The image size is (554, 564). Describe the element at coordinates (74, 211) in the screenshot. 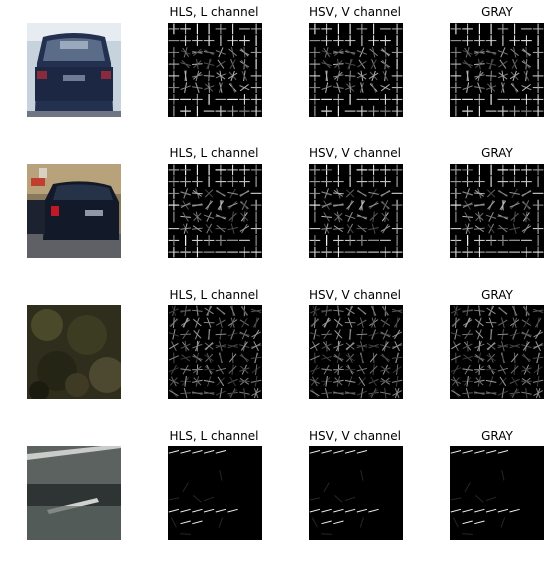

I see `sample-image-car-rear-left` at that location.